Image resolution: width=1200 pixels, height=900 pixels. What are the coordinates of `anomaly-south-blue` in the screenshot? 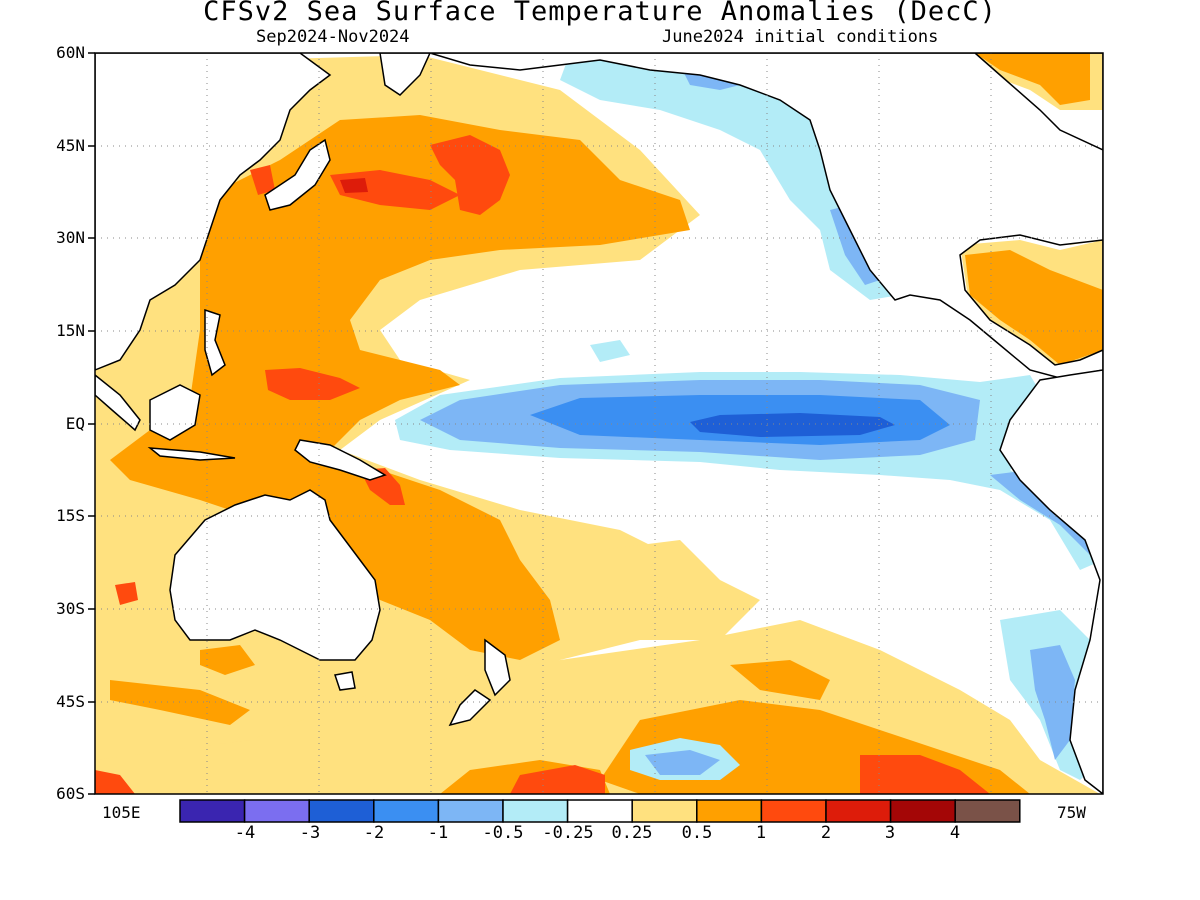 It's located at (682, 762).